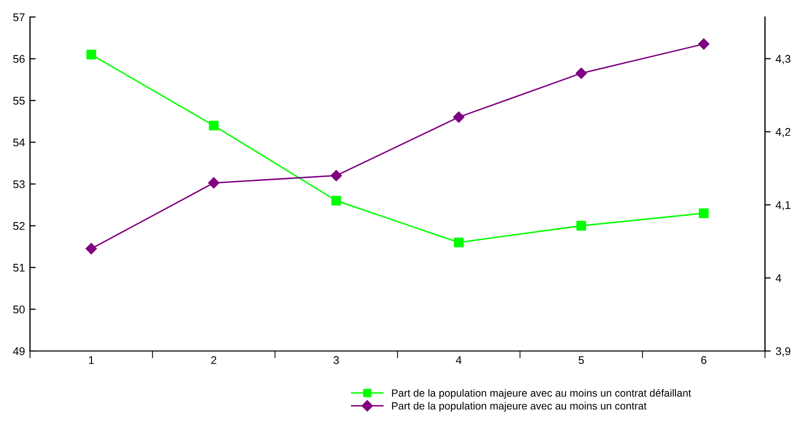 The image size is (796, 421). Describe the element at coordinates (19, 100) in the screenshot. I see `y-tick-label: 55` at that location.